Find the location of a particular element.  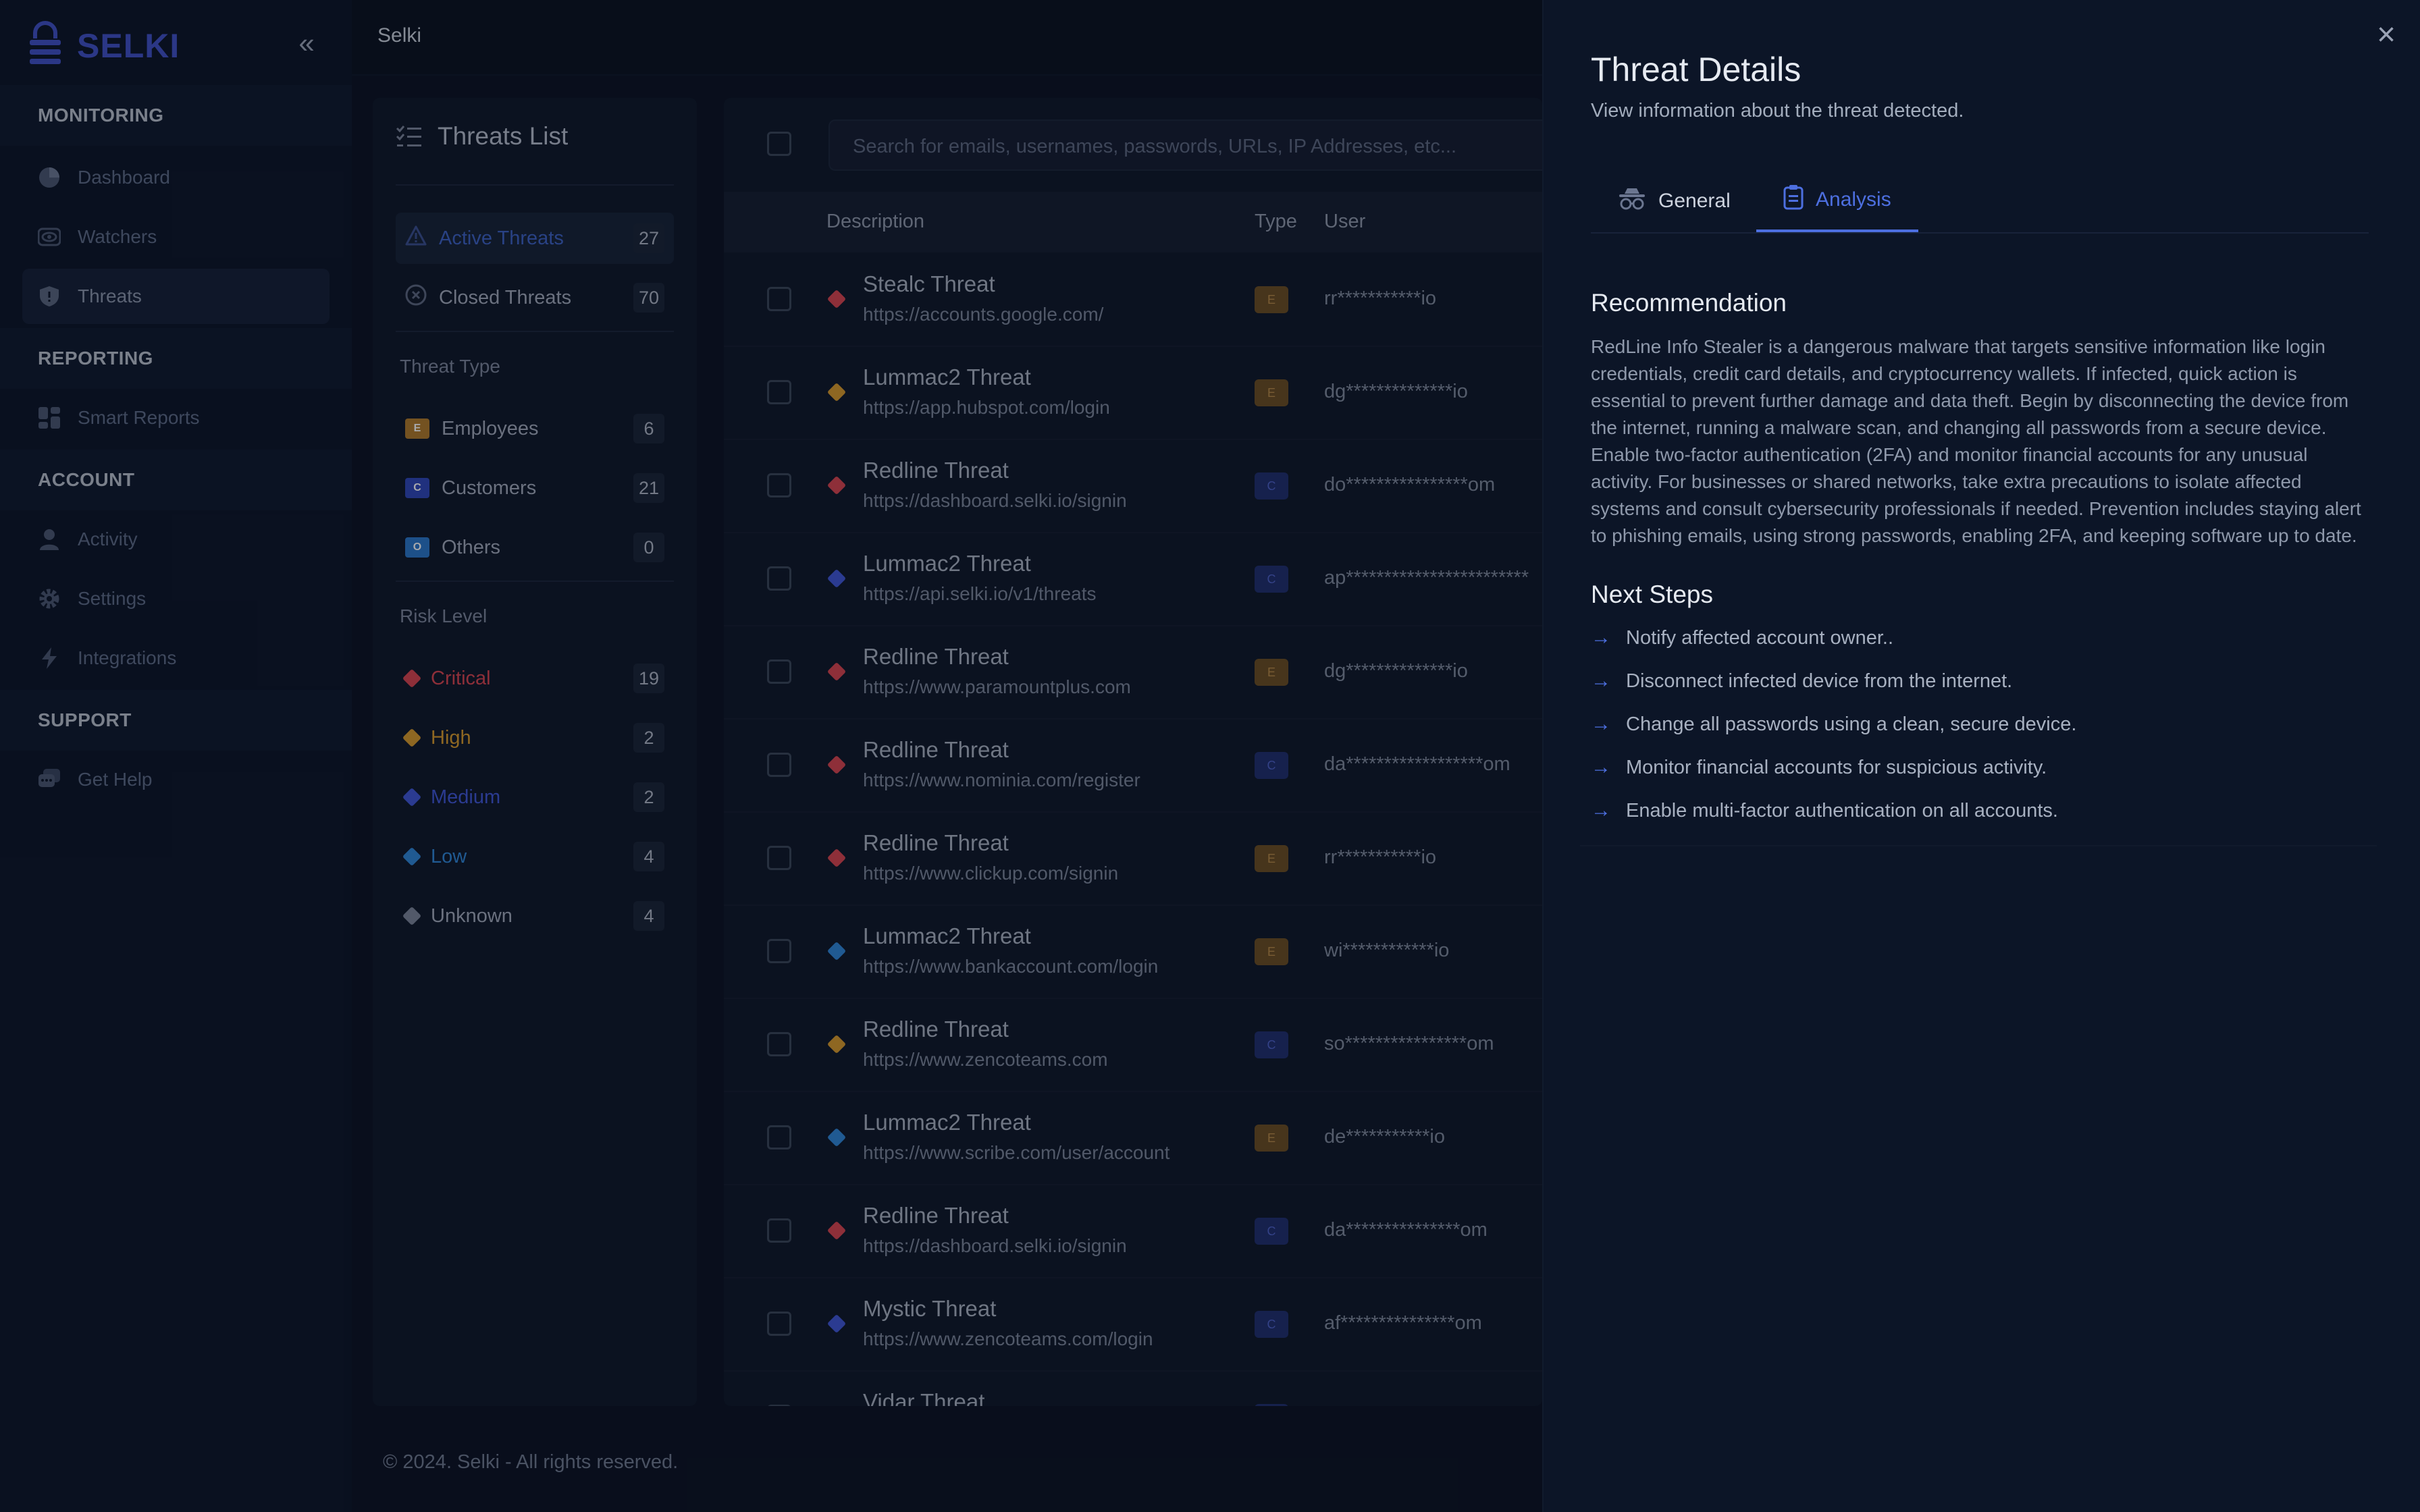

threat-name: Vidar Threat is located at coordinates (924, 1398).